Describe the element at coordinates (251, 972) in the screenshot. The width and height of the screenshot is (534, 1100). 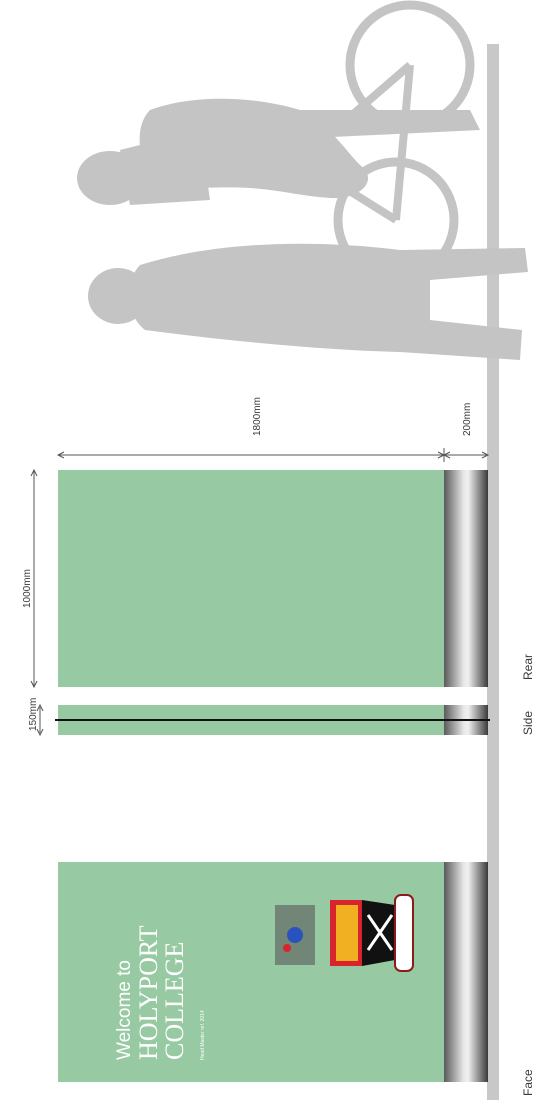
I see `face-panel` at that location.